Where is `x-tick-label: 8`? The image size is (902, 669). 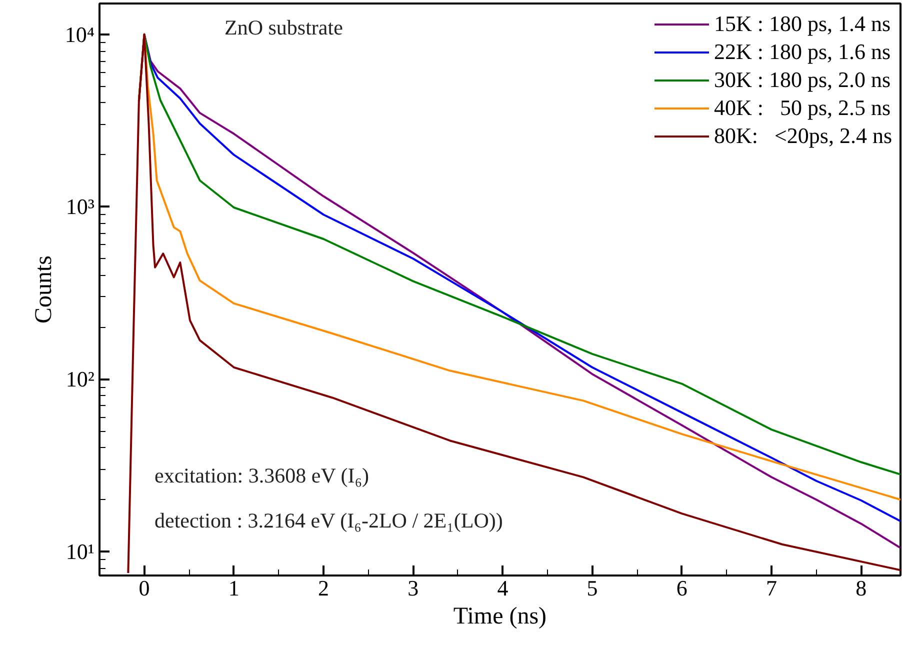
x-tick-label: 8 is located at coordinates (861, 588).